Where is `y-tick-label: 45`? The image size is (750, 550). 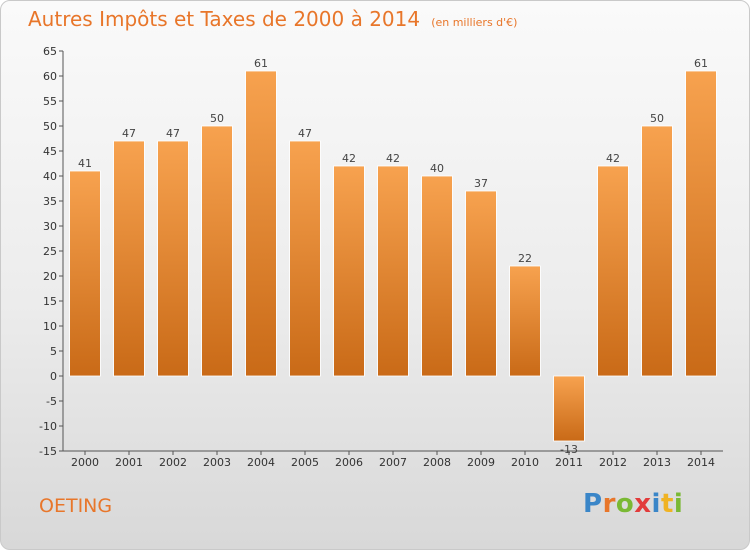 y-tick-label: 45 is located at coordinates (50, 151).